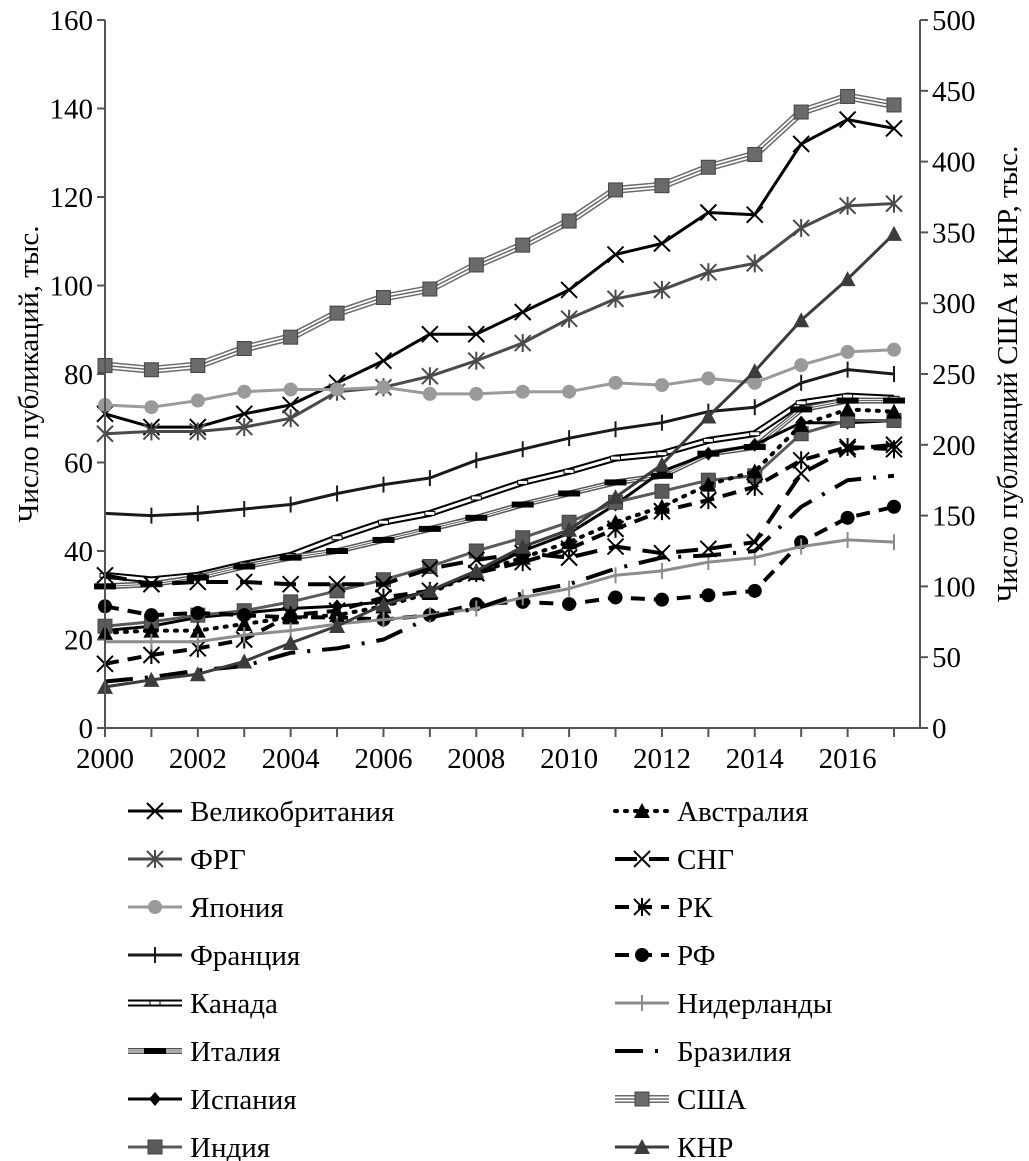 This screenshot has height=1161, width=1029. Describe the element at coordinates (212, 1100) in the screenshot. I see `legend-item: Испания` at that location.